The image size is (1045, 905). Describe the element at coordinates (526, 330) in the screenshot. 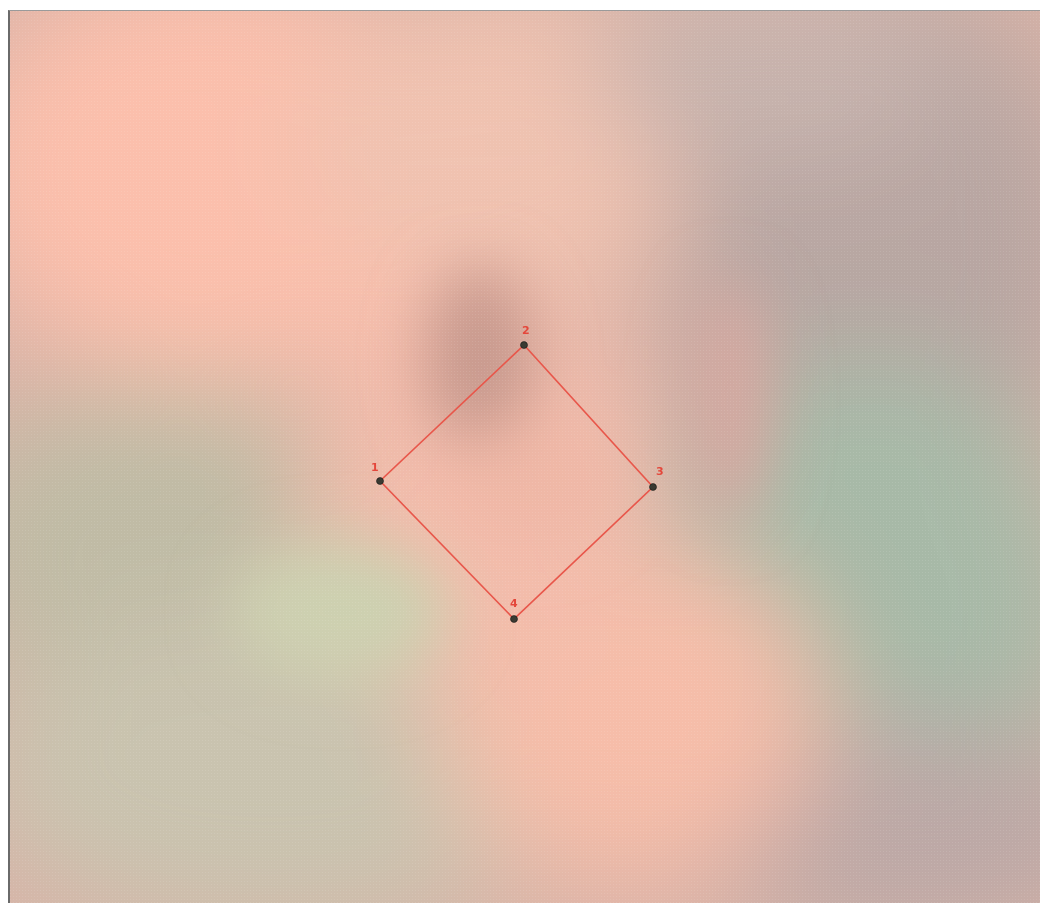

I see `vertex-label-2: 2` at that location.